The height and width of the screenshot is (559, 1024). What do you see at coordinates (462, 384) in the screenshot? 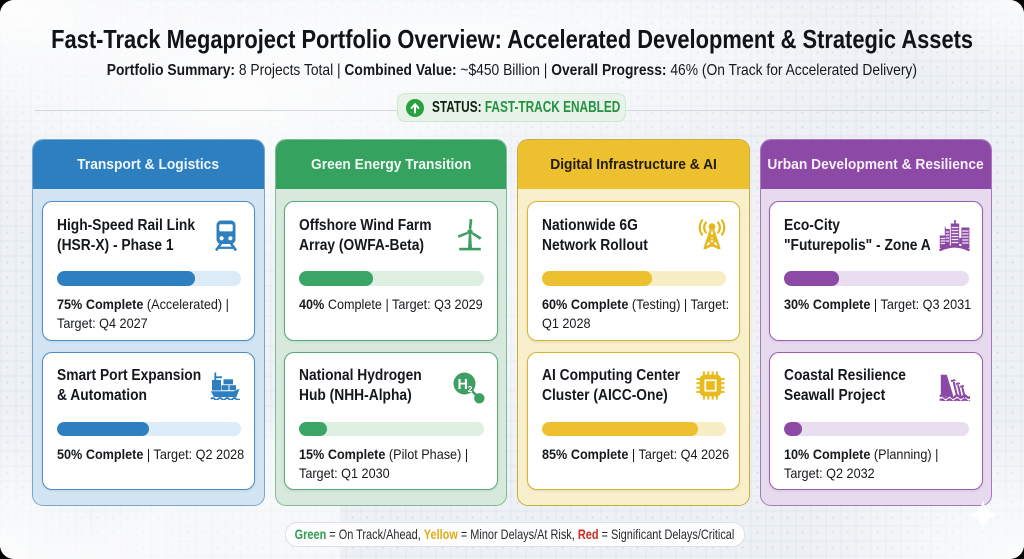
I see `svg-text: H` at bounding box center [462, 384].